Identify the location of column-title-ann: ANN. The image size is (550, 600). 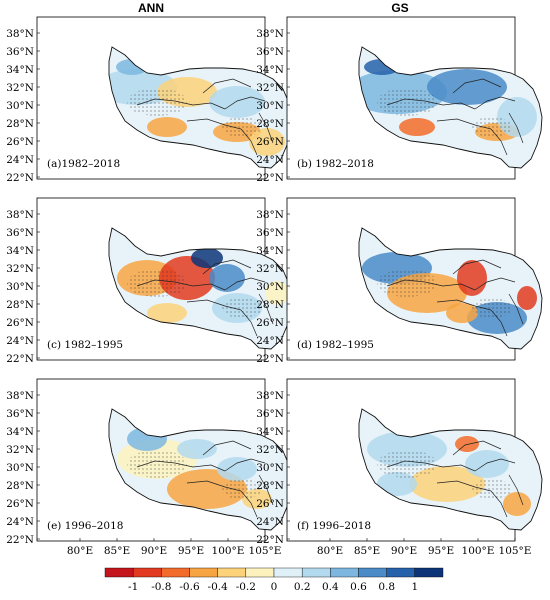
(151, 8).